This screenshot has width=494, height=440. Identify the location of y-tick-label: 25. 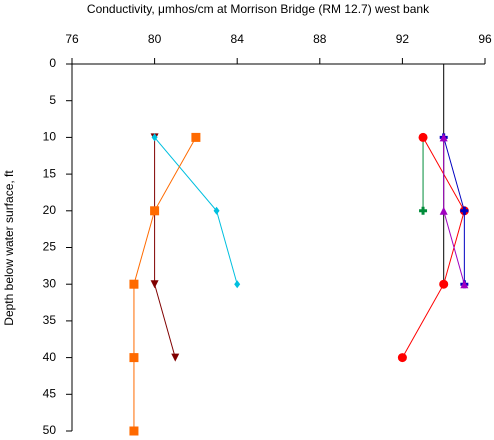
(50, 247).